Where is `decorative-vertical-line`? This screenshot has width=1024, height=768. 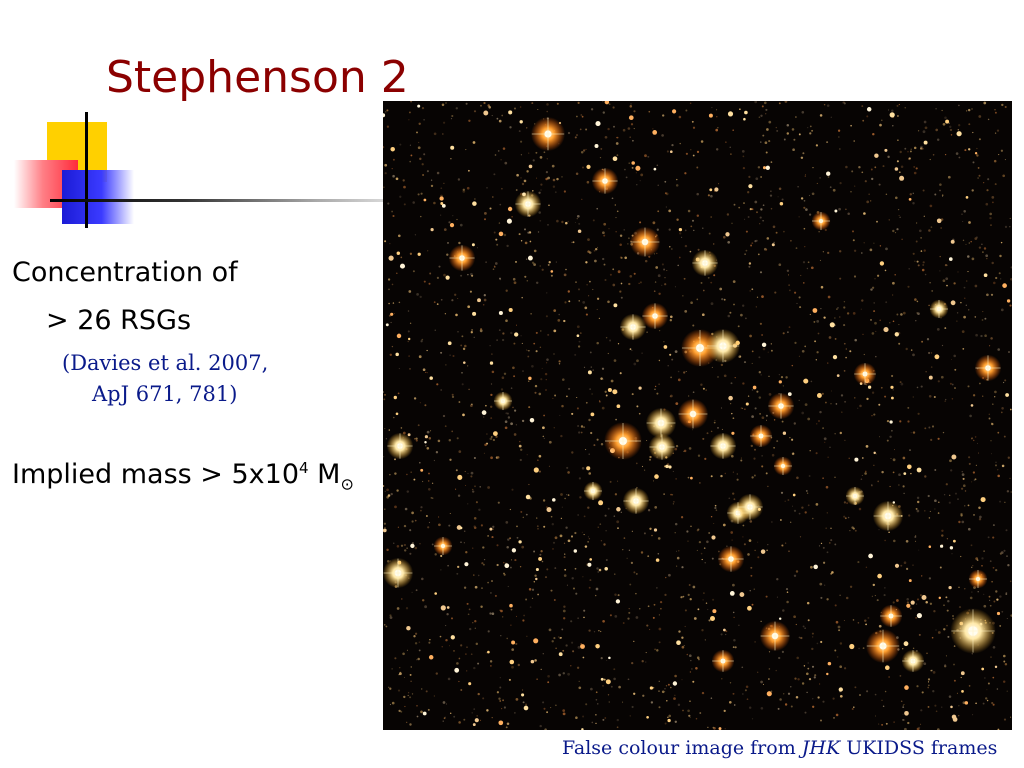
decorative-vertical-line is located at coordinates (86, 170).